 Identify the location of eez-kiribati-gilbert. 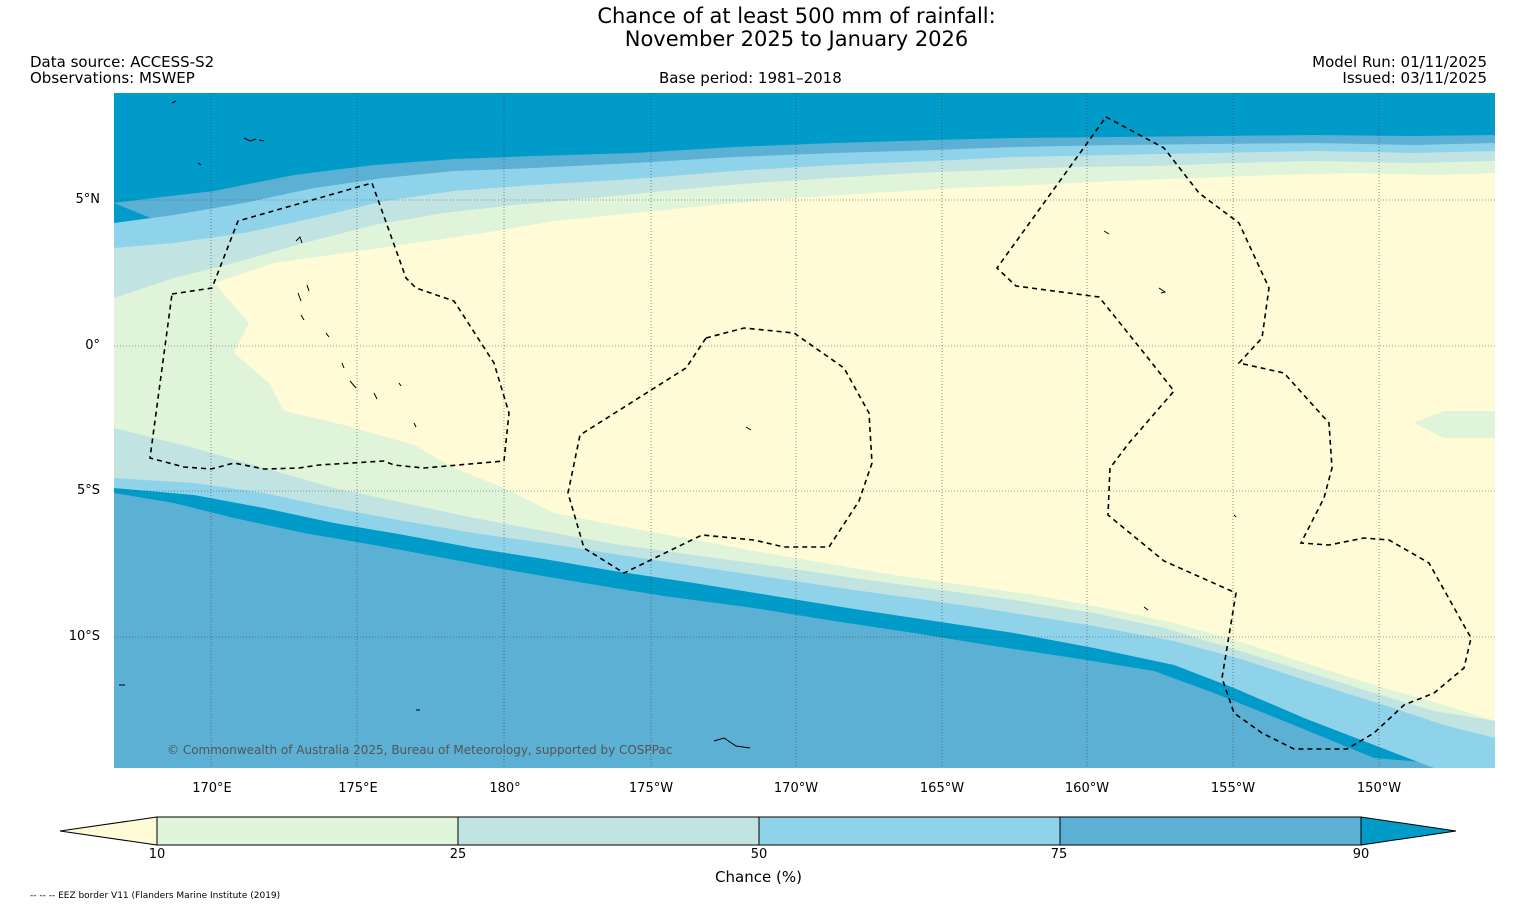
(329, 326).